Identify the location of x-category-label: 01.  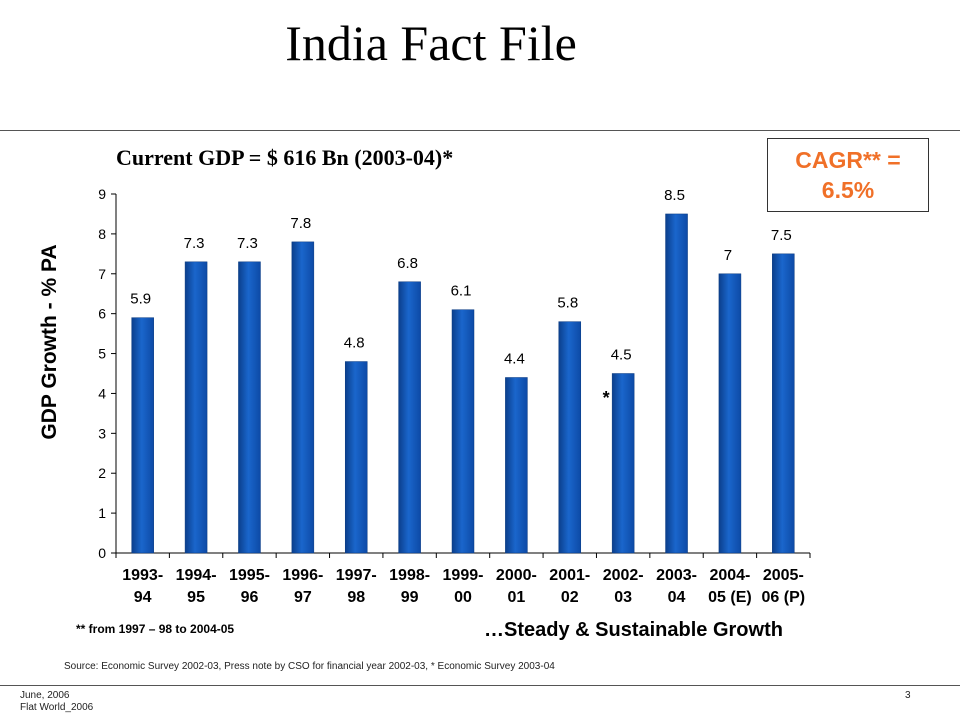
(516, 597).